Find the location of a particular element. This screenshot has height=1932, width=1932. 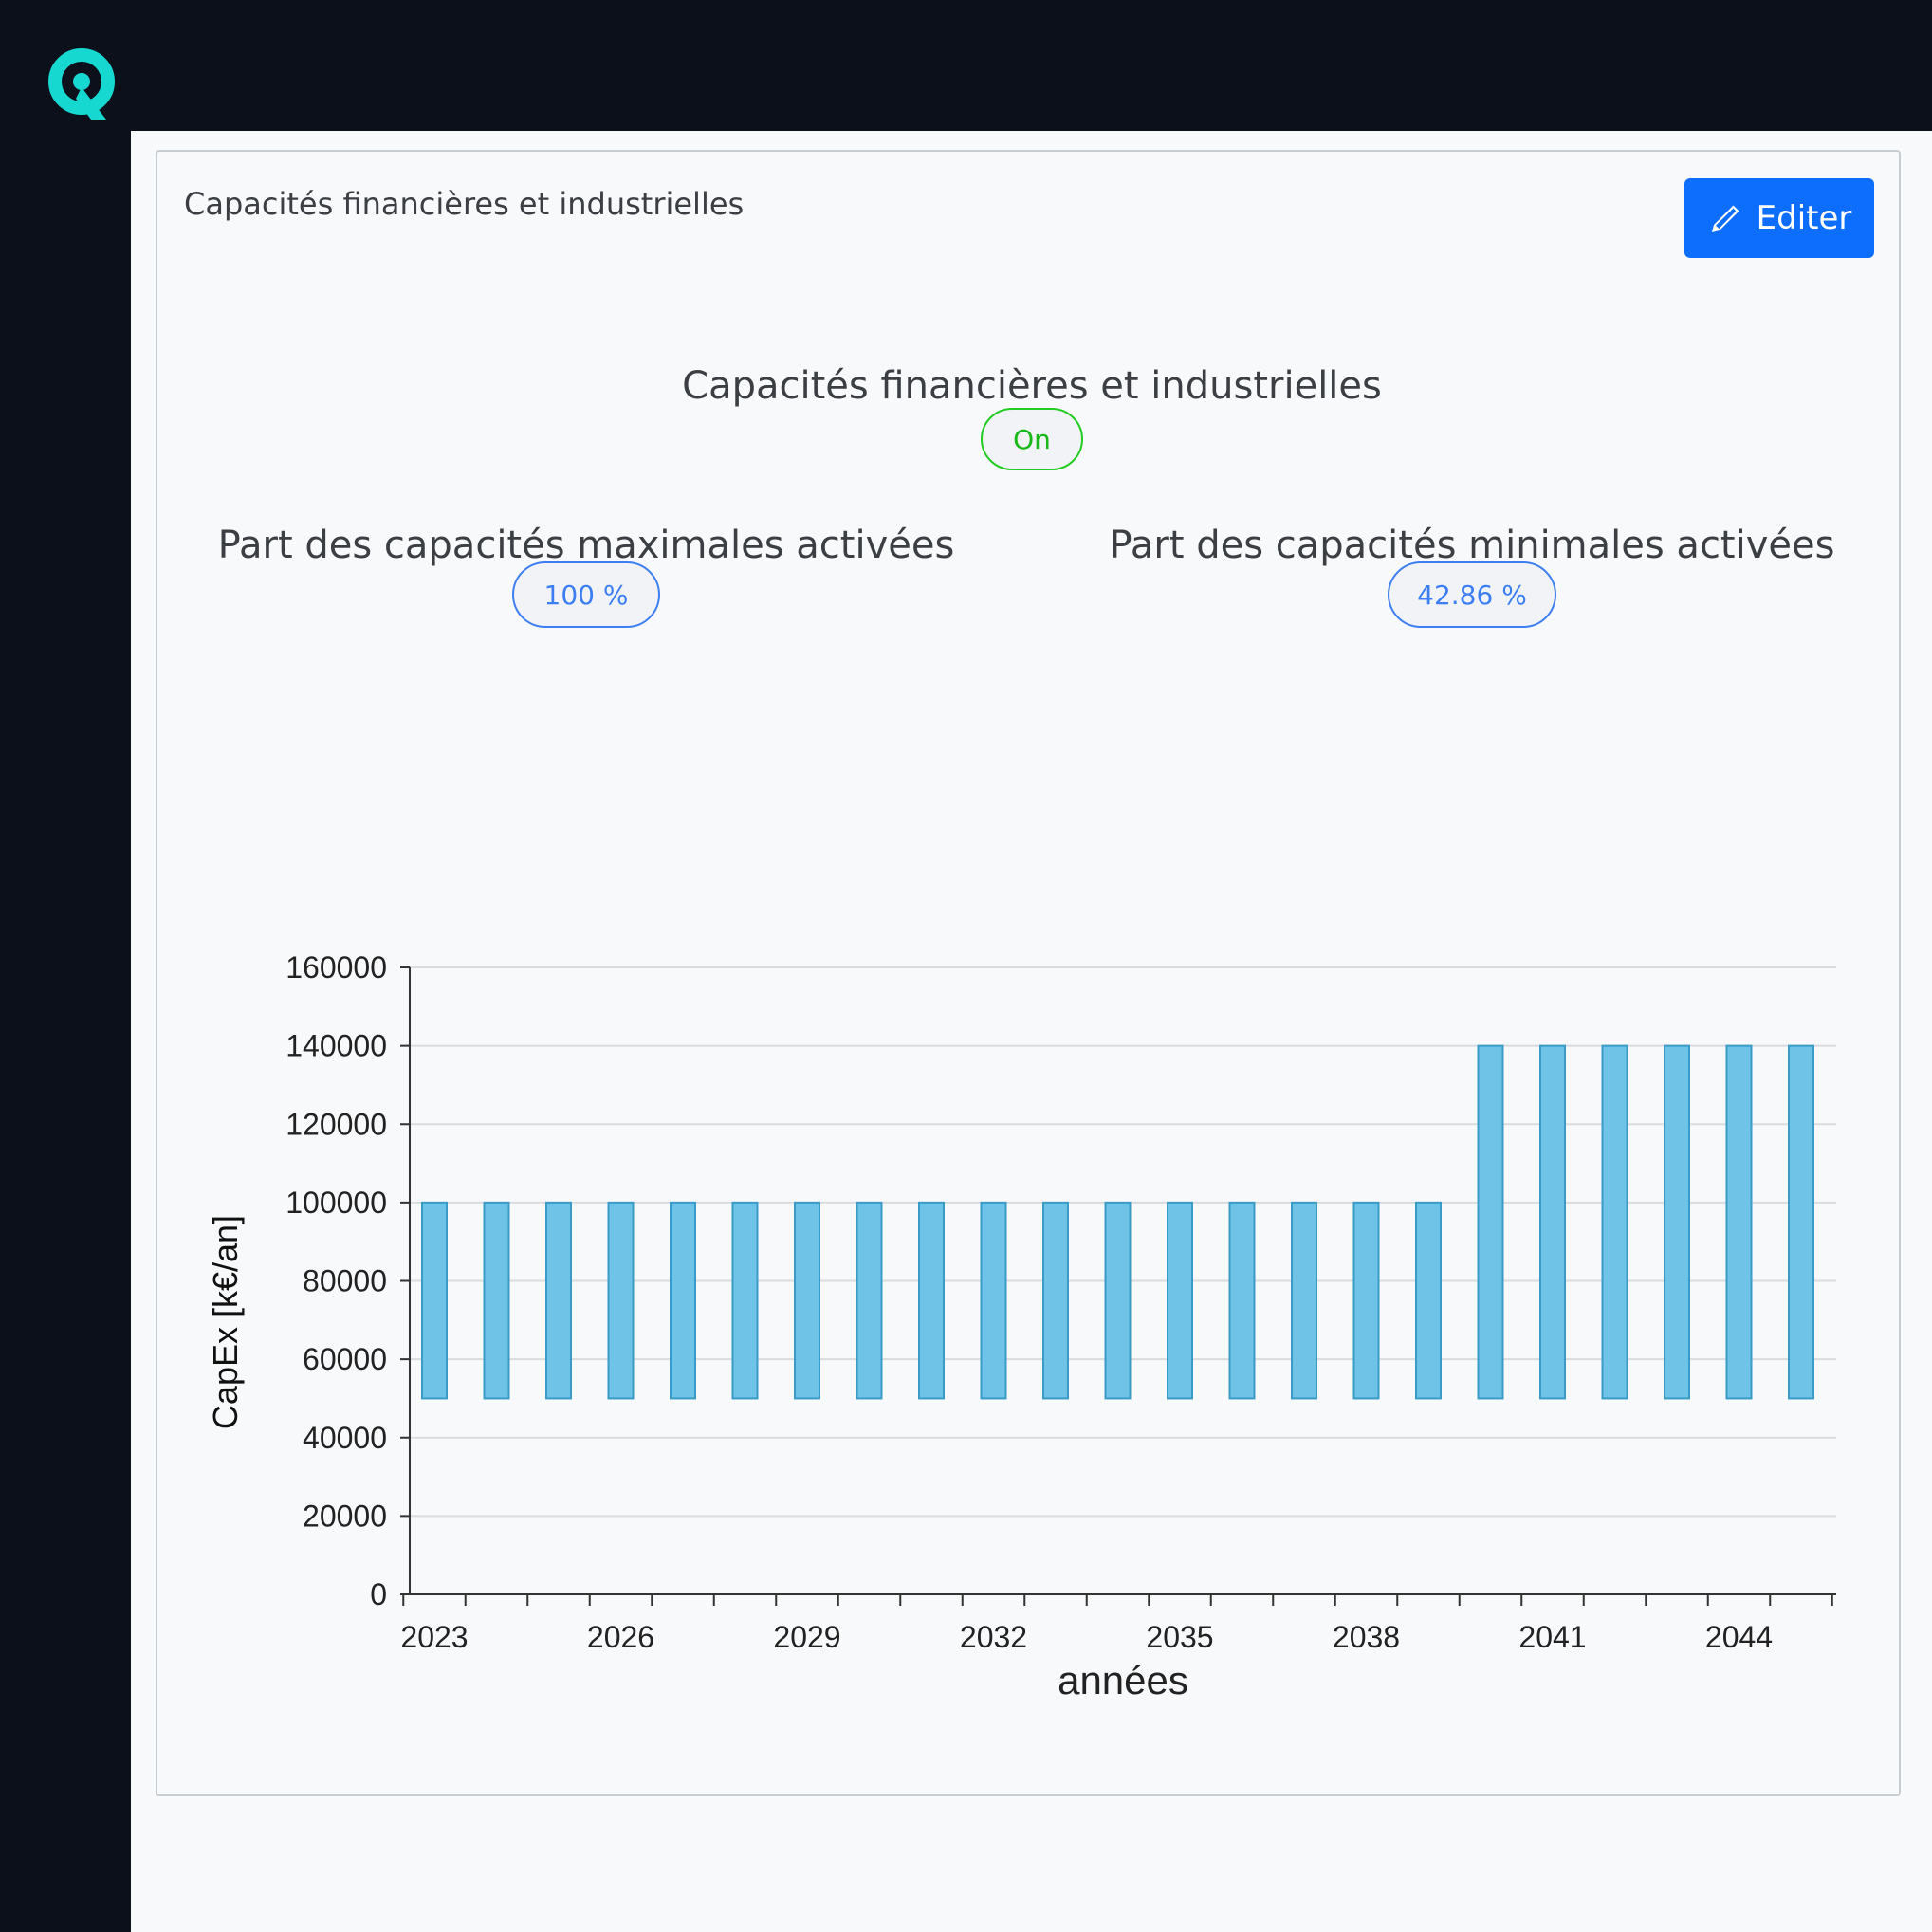

y-tick-label: 60000 is located at coordinates (345, 1359).